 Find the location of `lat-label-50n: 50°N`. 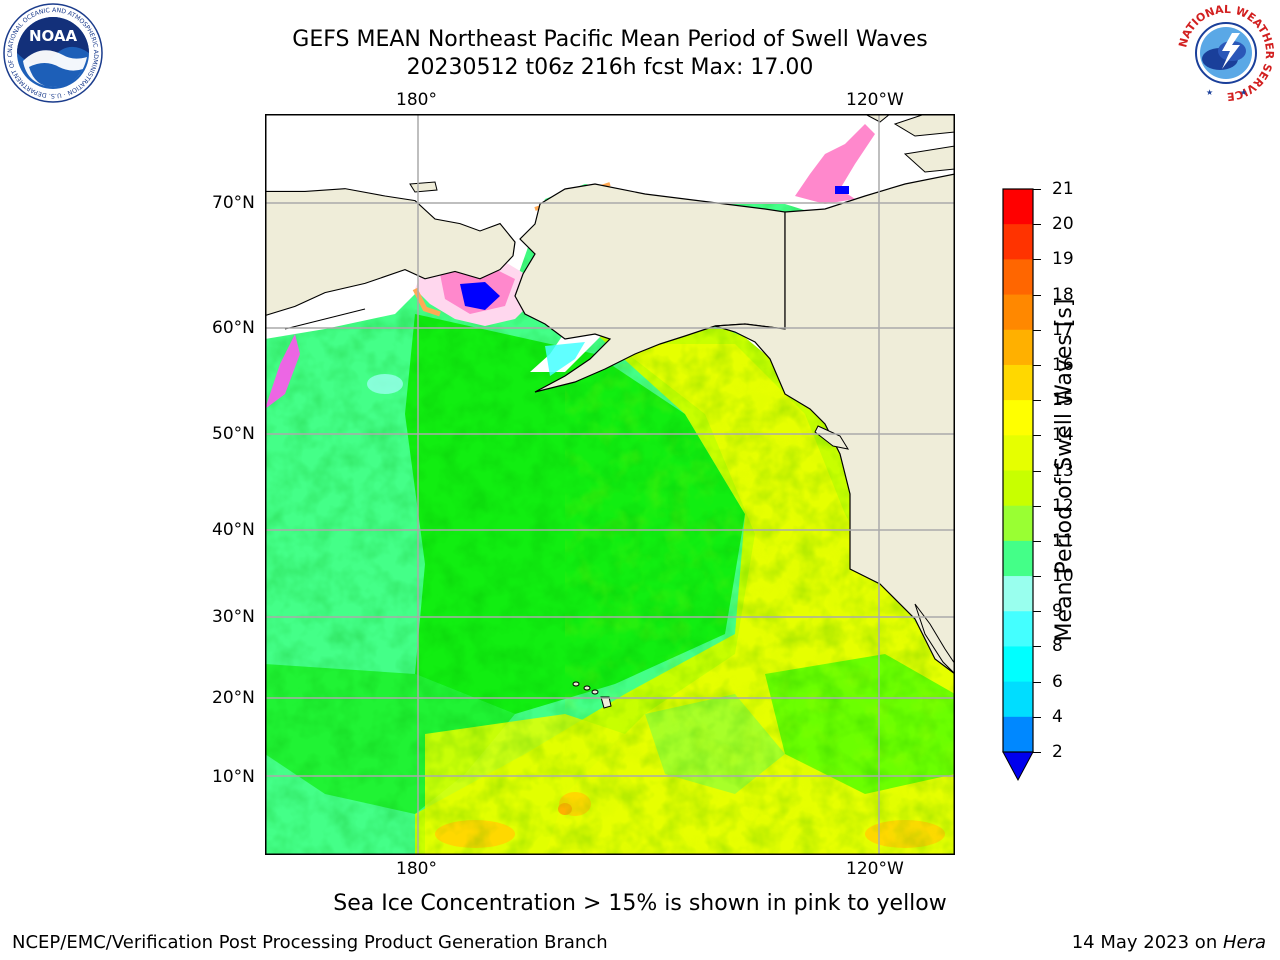

lat-label-50n: 50°N is located at coordinates (233, 434).